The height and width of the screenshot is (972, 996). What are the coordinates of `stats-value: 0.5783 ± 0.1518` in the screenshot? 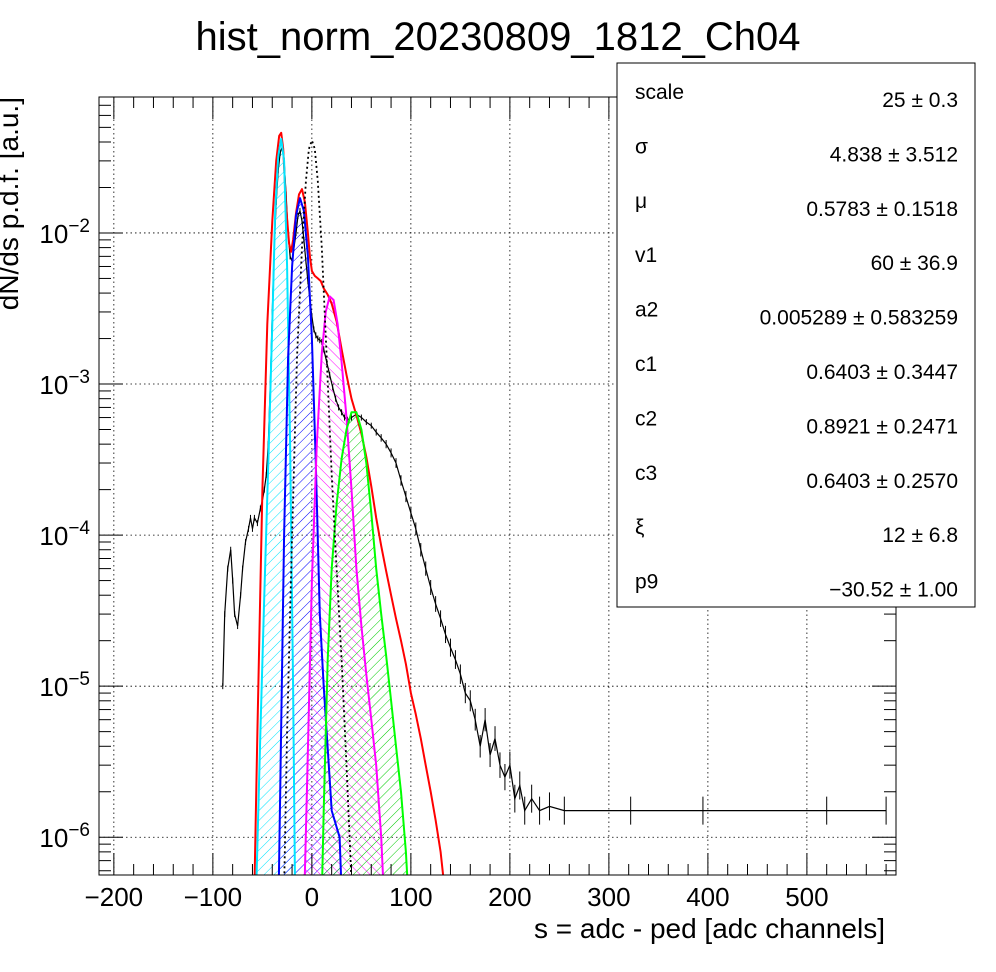 It's located at (882, 209).